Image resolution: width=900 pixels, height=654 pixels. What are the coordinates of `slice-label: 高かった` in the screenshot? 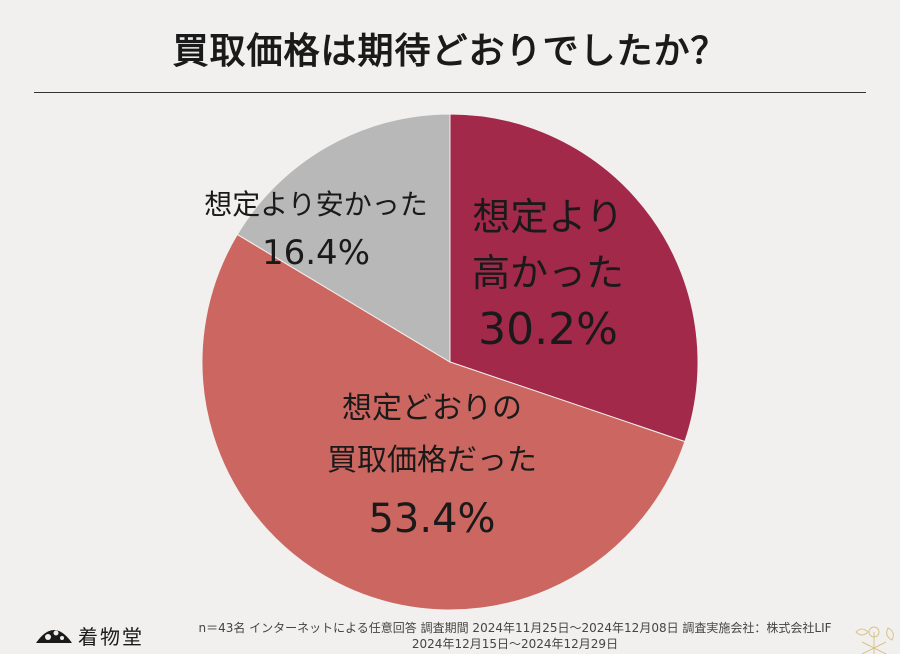 It's located at (548, 273).